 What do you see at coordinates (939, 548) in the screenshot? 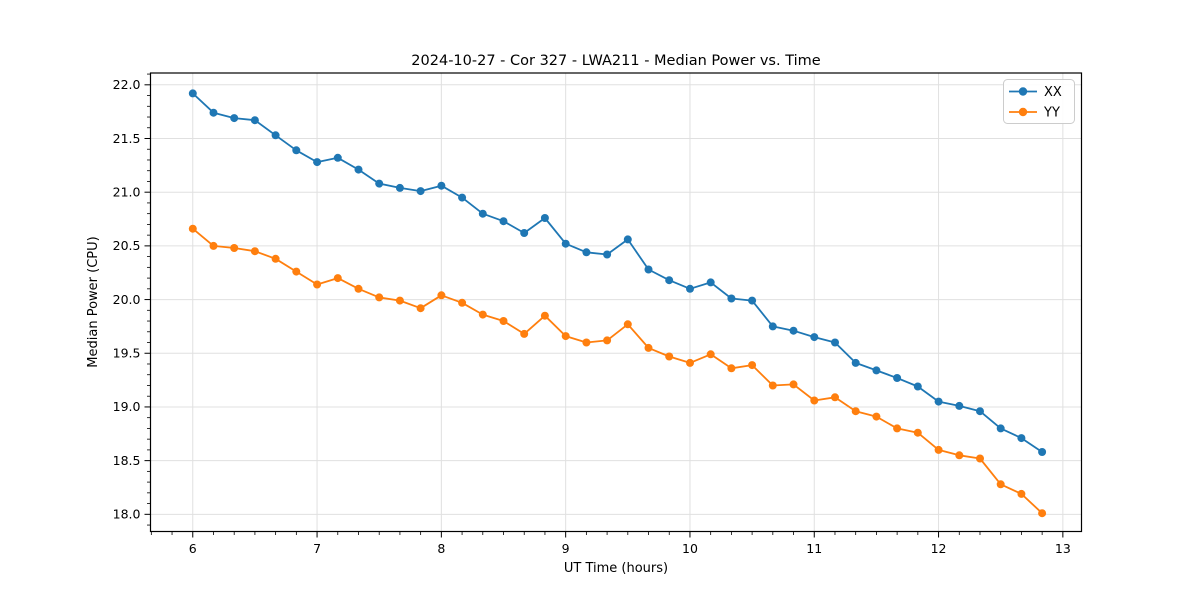
I see `x-tick-label: 12` at bounding box center [939, 548].